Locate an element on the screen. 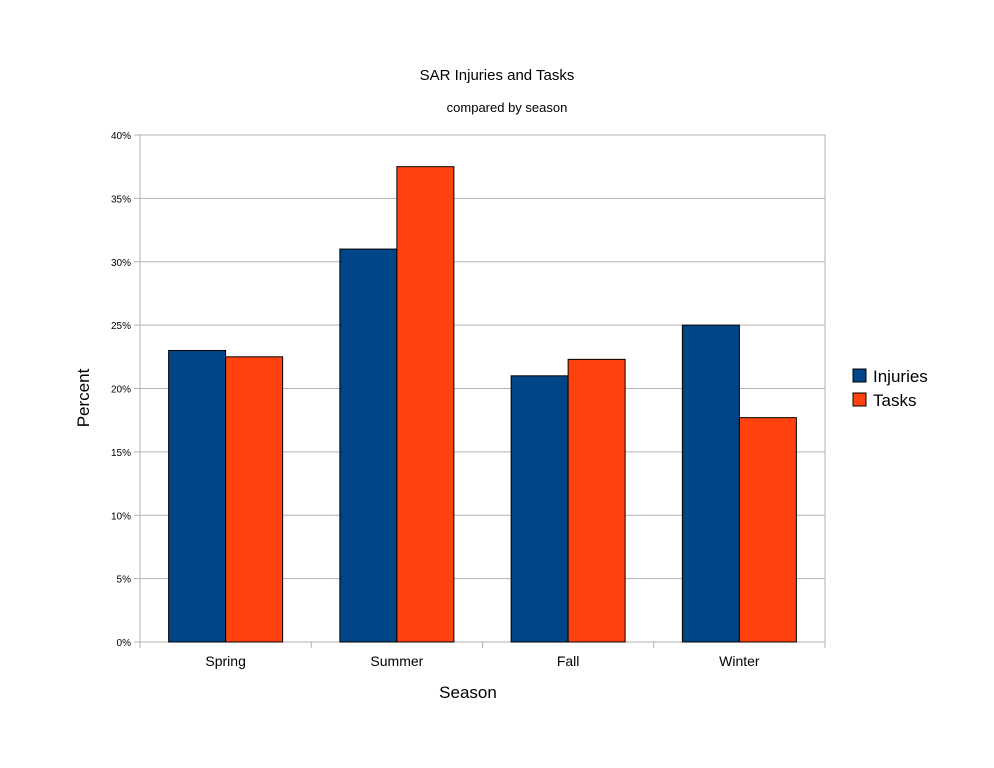  y-tick-label: 40% is located at coordinates (121, 136).